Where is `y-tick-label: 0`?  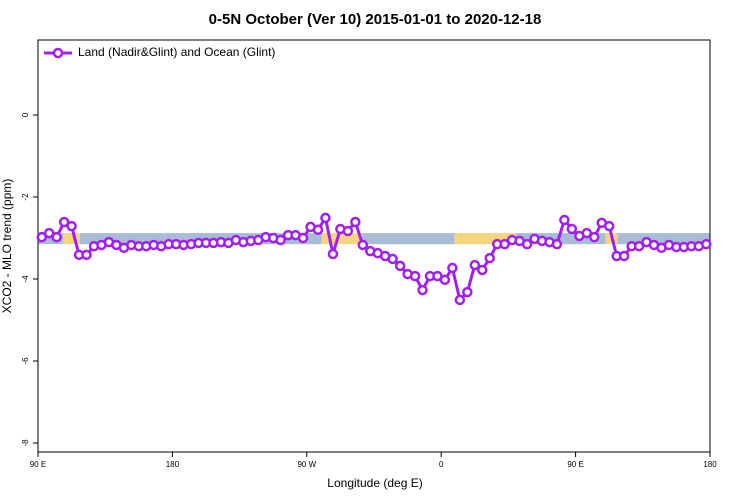
y-tick-label: 0 is located at coordinates (25, 114).